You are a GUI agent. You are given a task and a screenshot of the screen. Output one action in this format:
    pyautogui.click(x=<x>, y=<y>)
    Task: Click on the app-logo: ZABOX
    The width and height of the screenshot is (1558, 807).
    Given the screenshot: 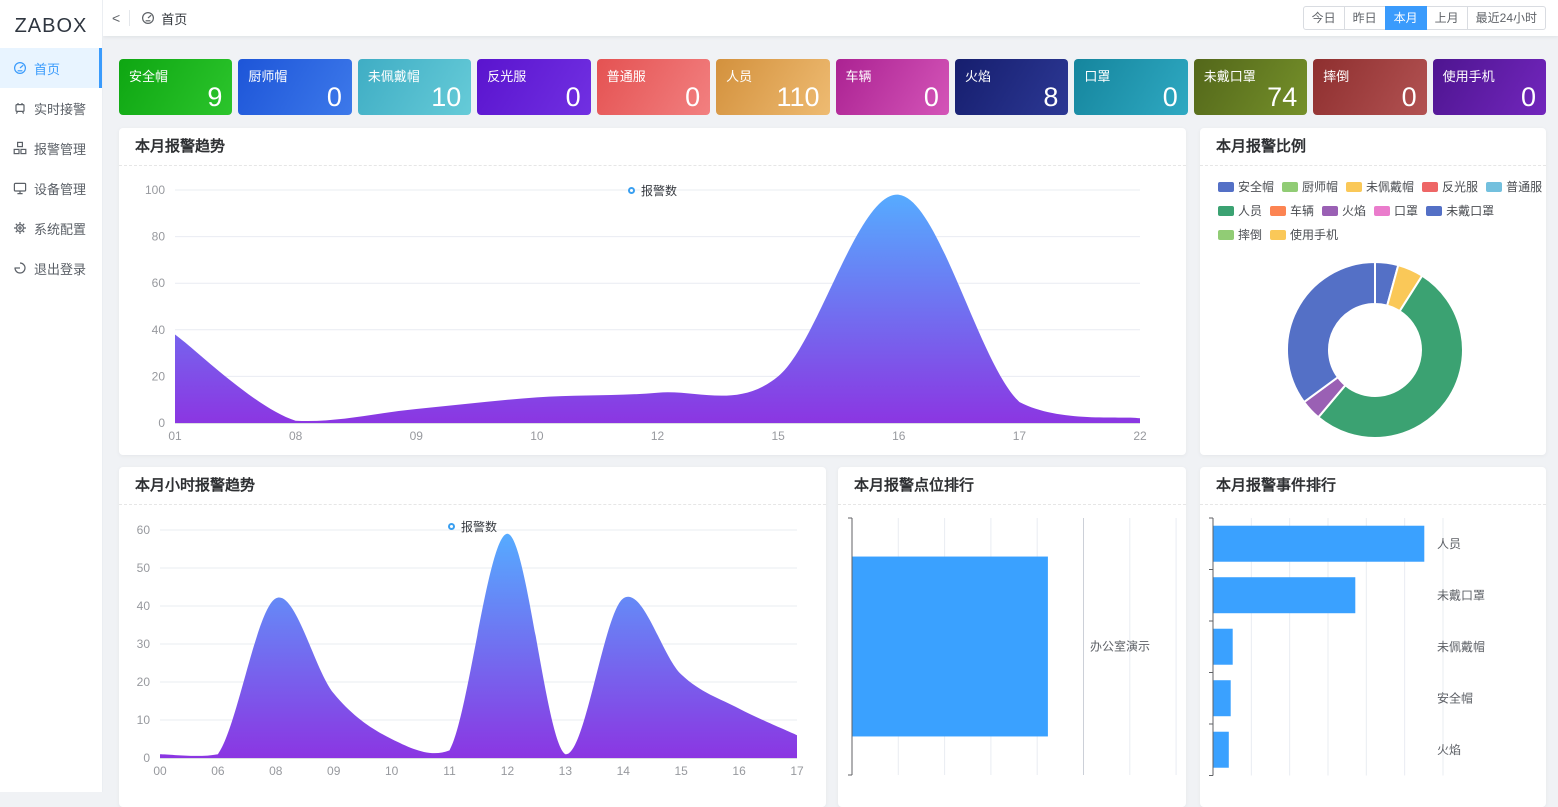 What is the action you would take?
    pyautogui.click(x=51, y=26)
    